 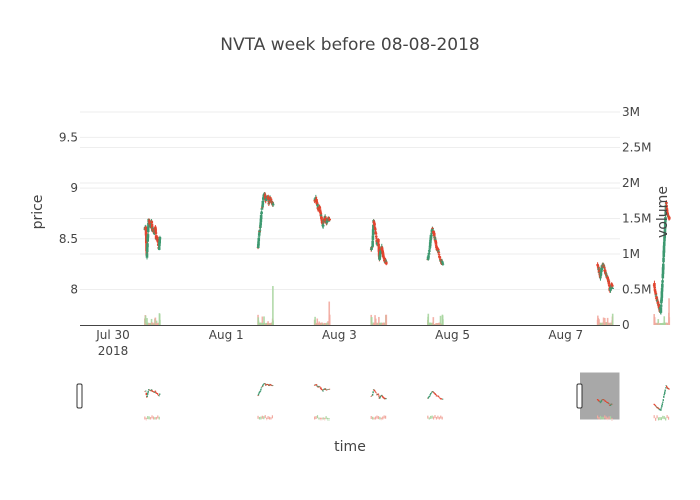 What do you see at coordinates (112, 335) in the screenshot?
I see `x-tick-label: Jul 30` at bounding box center [112, 335].